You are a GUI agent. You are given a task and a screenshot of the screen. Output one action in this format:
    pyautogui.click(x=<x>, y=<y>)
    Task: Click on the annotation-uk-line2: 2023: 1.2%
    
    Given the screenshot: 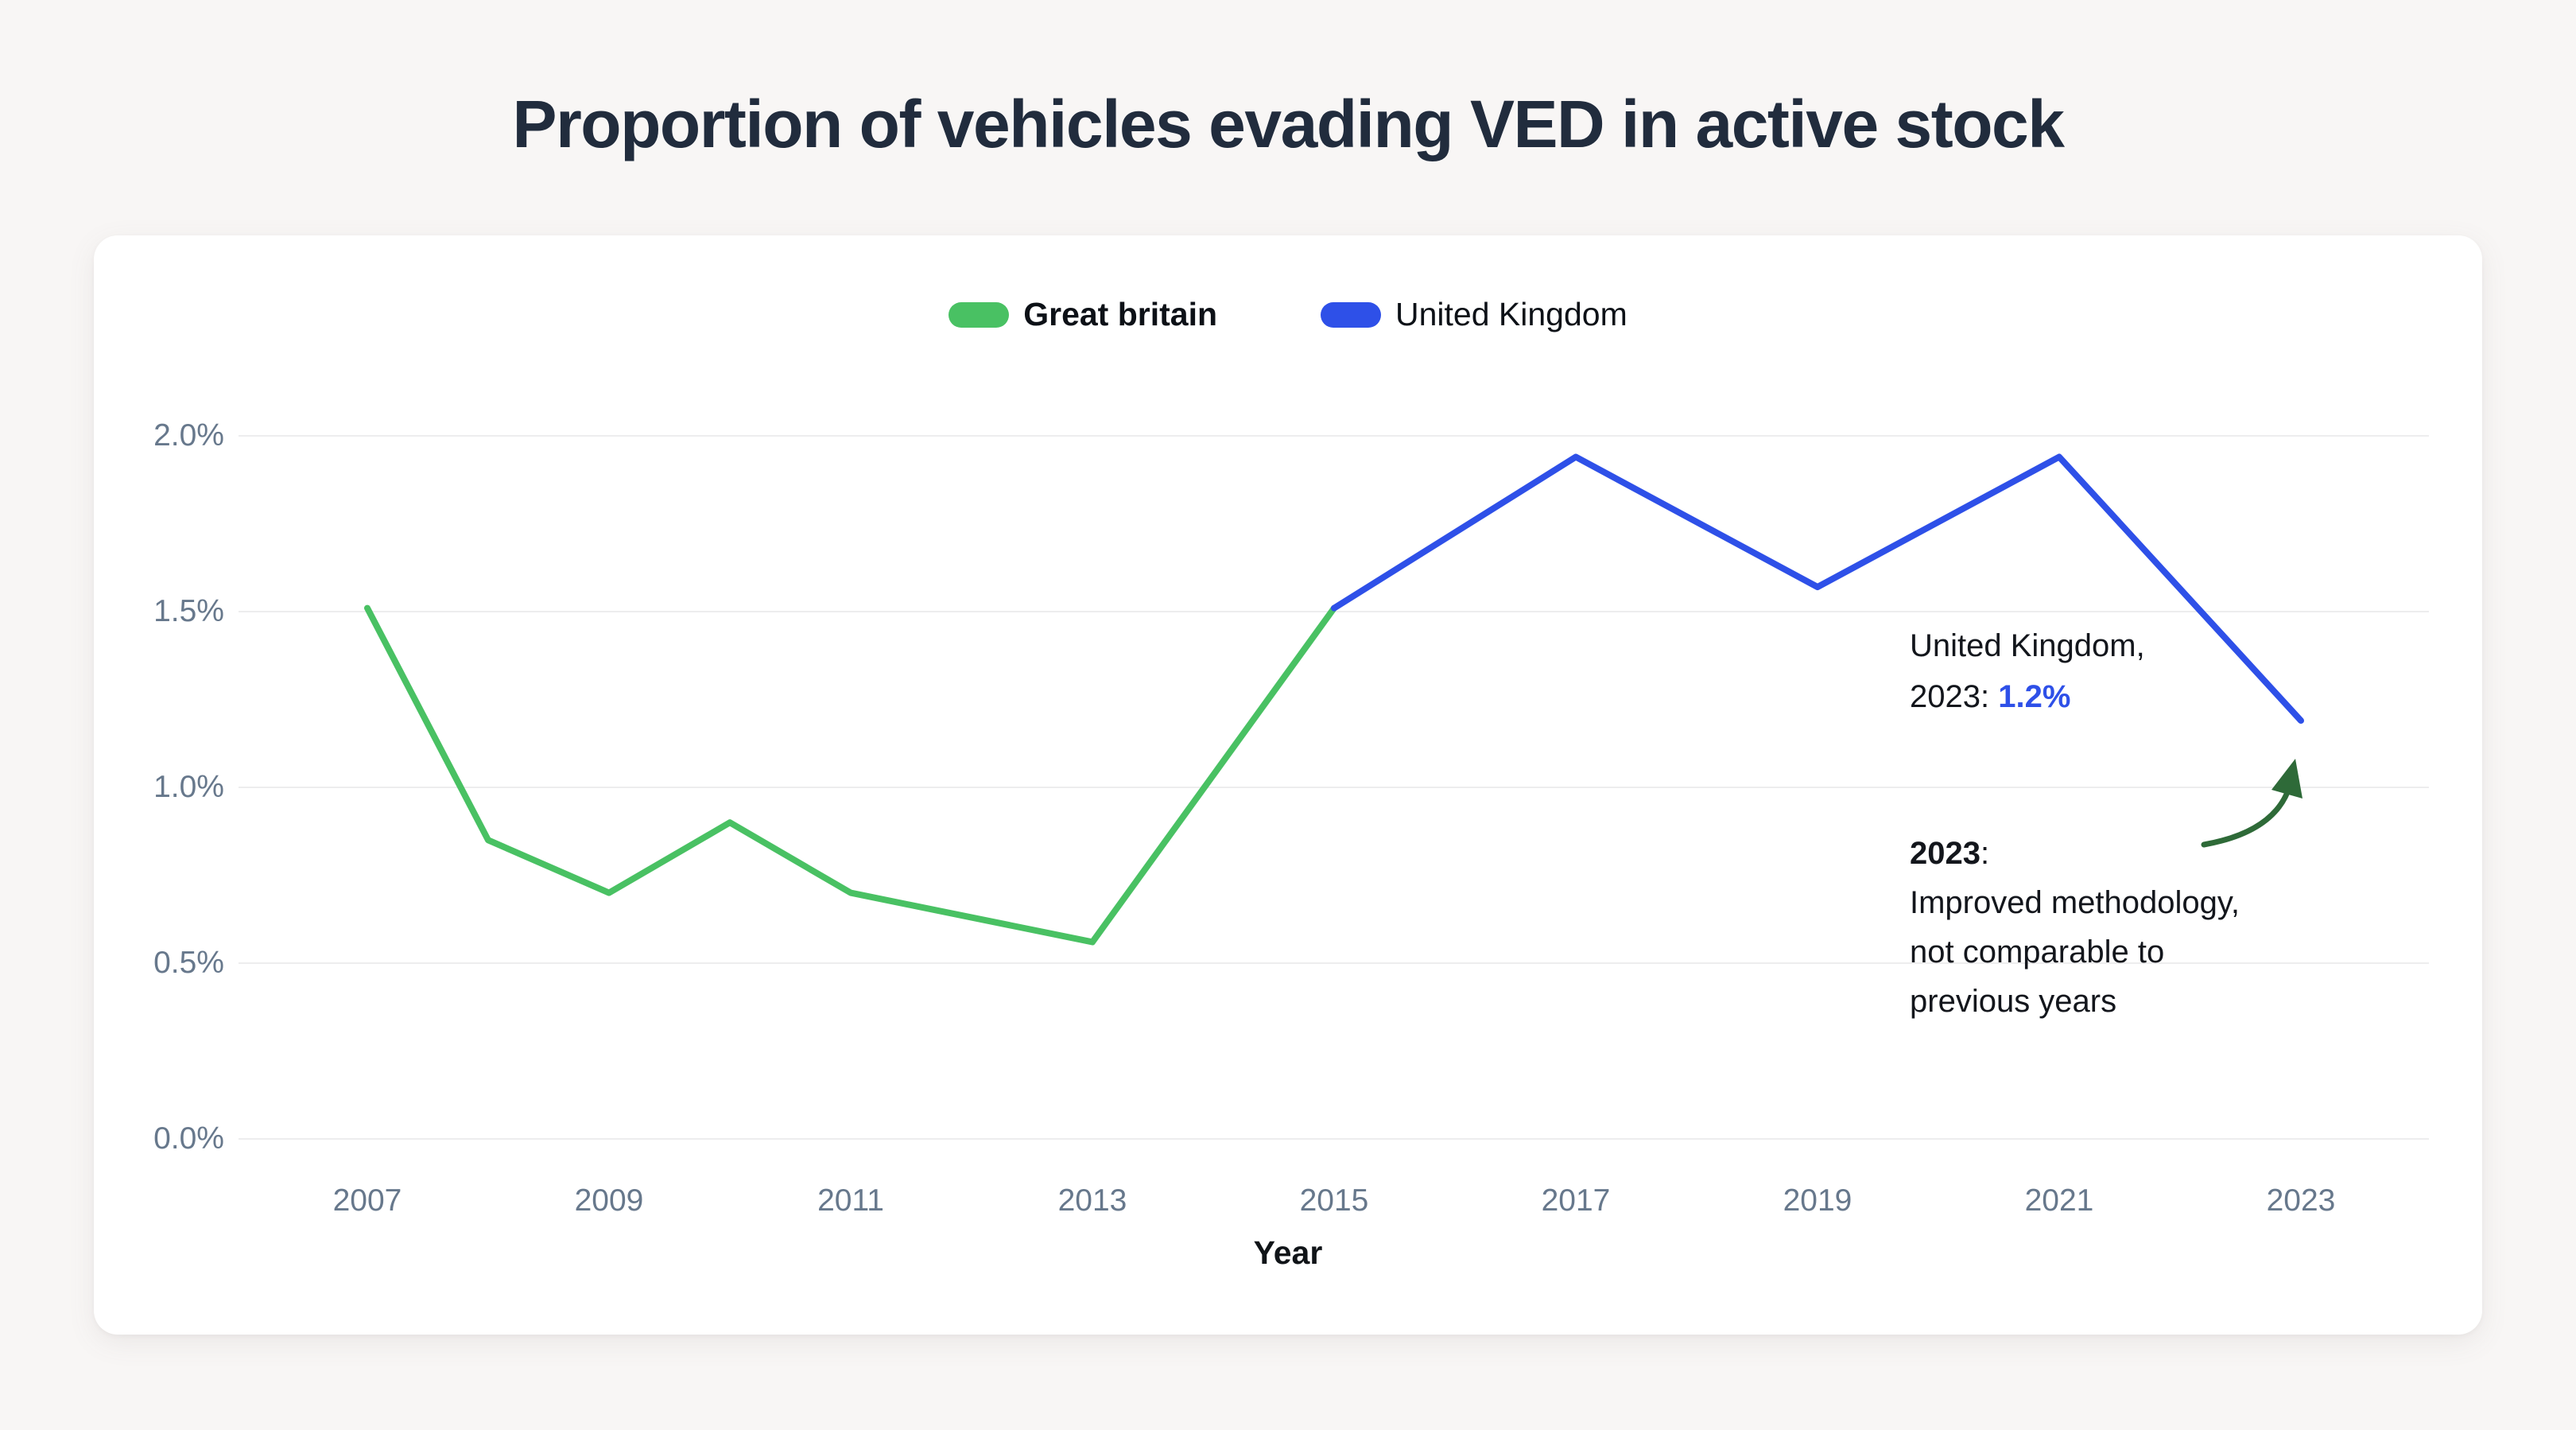 What is the action you would take?
    pyautogui.click(x=1991, y=696)
    